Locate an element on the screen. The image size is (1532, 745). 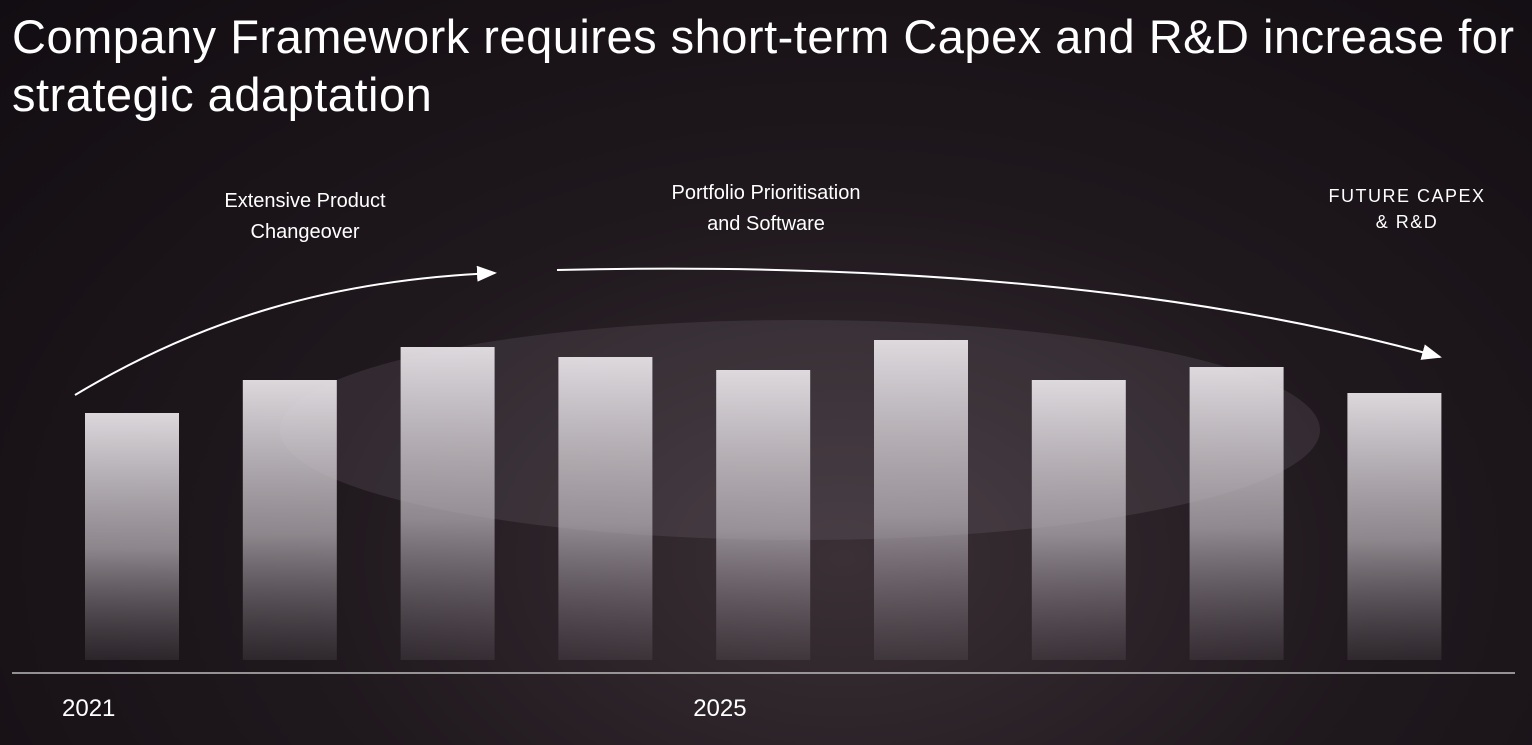
annotation: Extensive Product is located at coordinates (305, 201).